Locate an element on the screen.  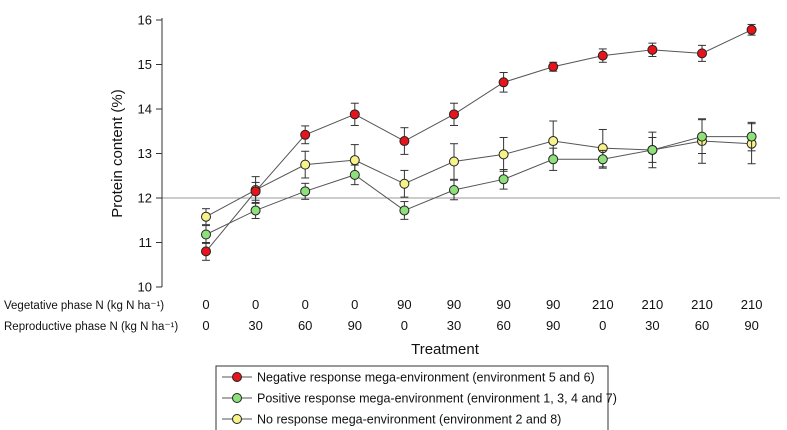
y-tick-label: 14 is located at coordinates (145, 109).